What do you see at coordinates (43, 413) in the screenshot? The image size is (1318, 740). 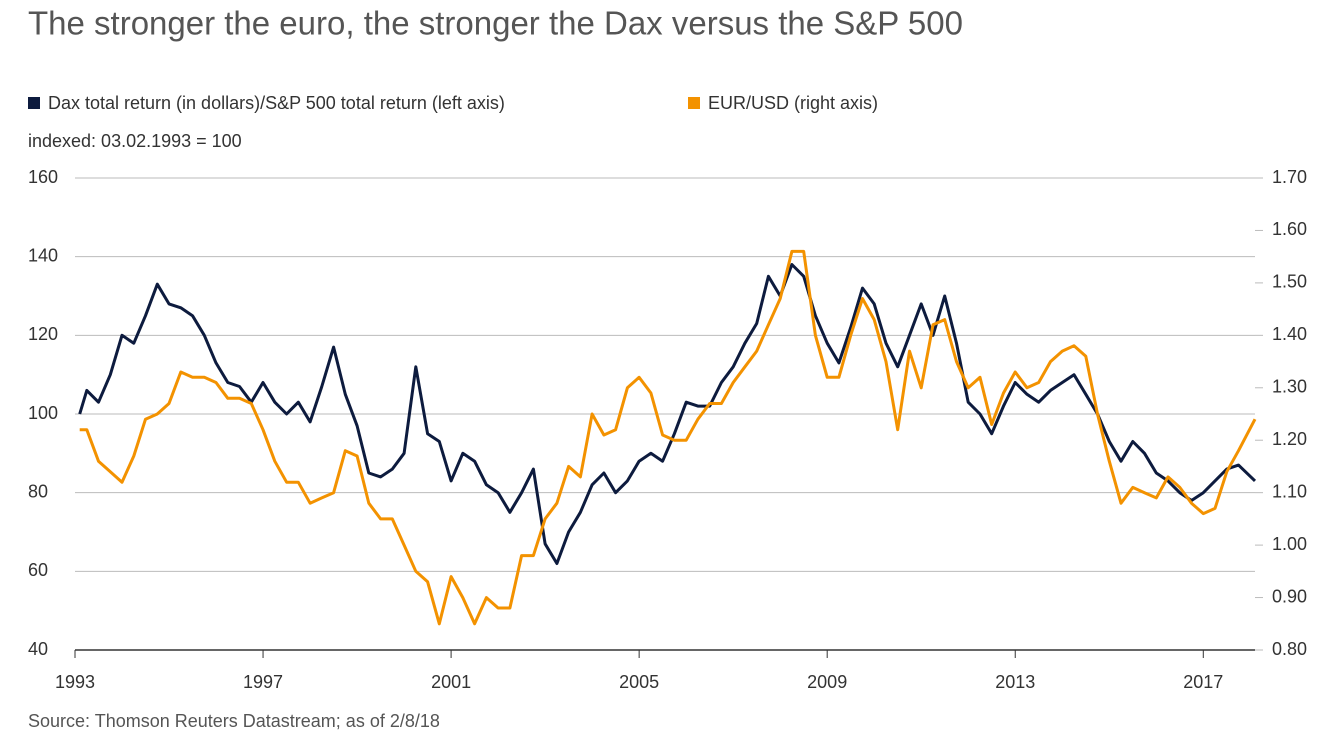 I see `y-tick-label: 100` at bounding box center [43, 413].